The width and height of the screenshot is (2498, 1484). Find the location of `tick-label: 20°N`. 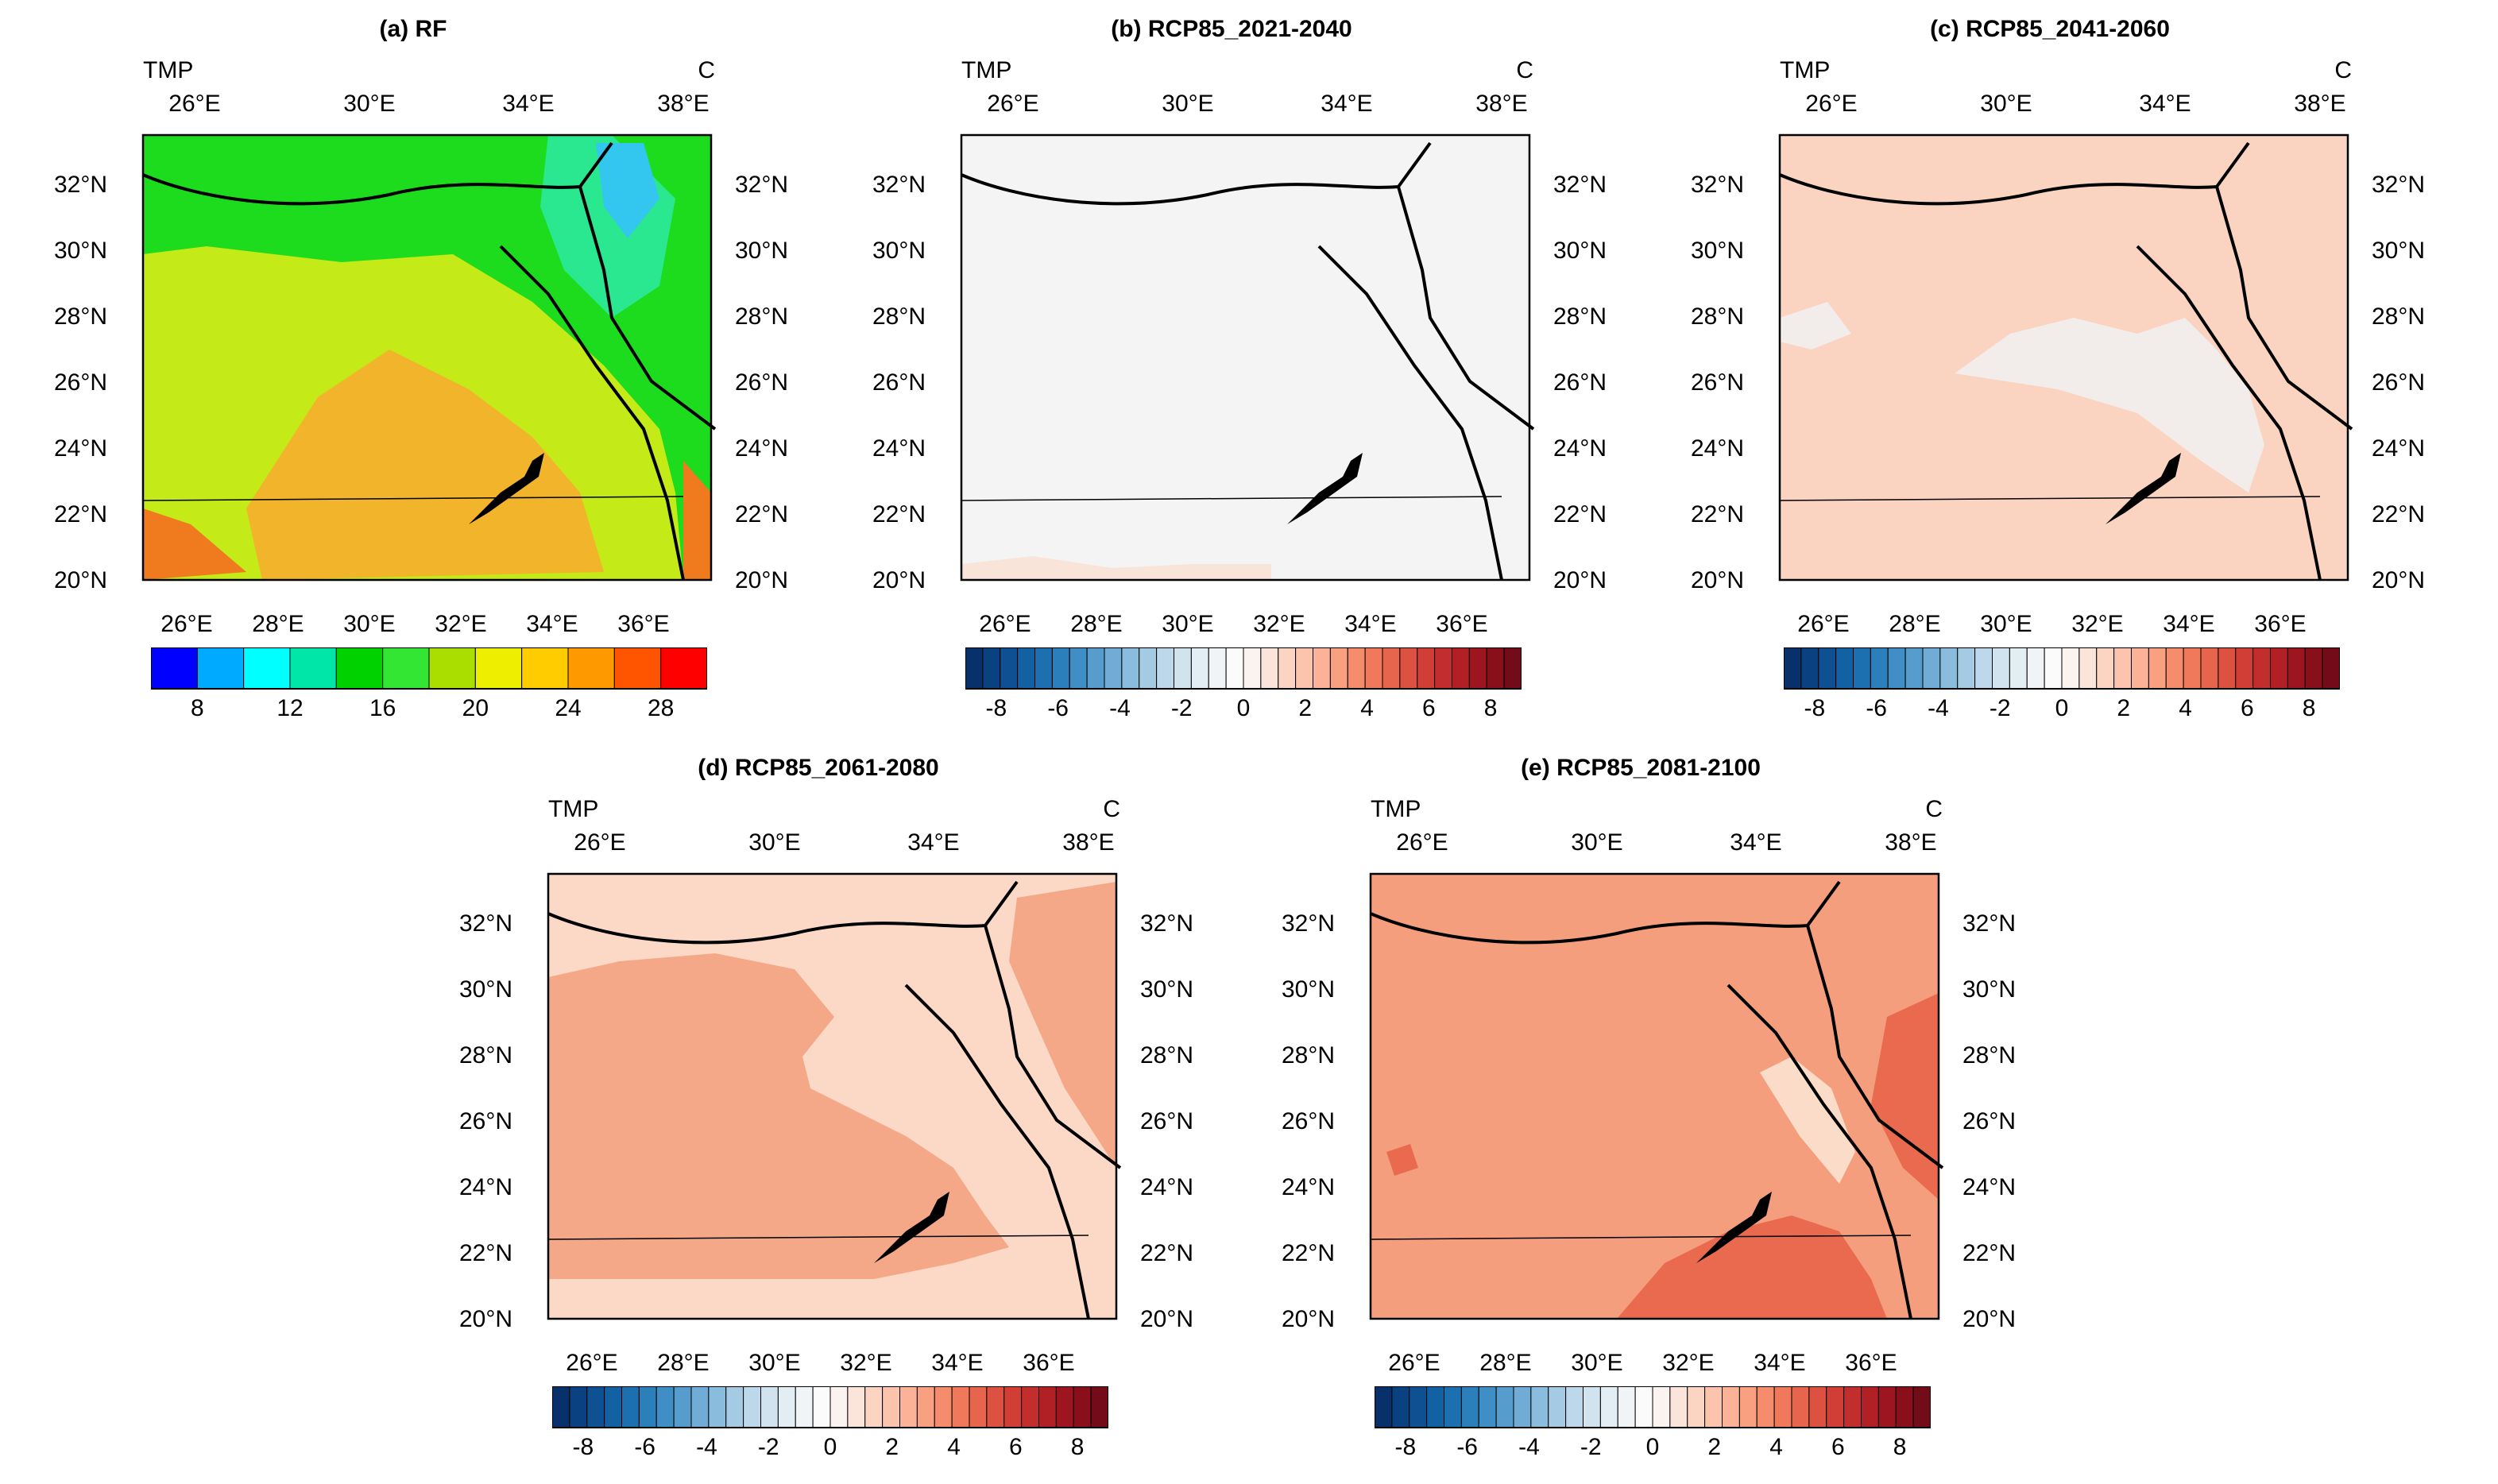

tick-label: 20°N is located at coordinates (1989, 1319).